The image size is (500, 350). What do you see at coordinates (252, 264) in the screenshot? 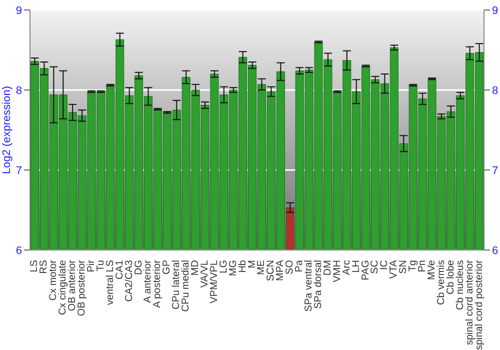
I see `x-tick-label: M` at bounding box center [252, 264].